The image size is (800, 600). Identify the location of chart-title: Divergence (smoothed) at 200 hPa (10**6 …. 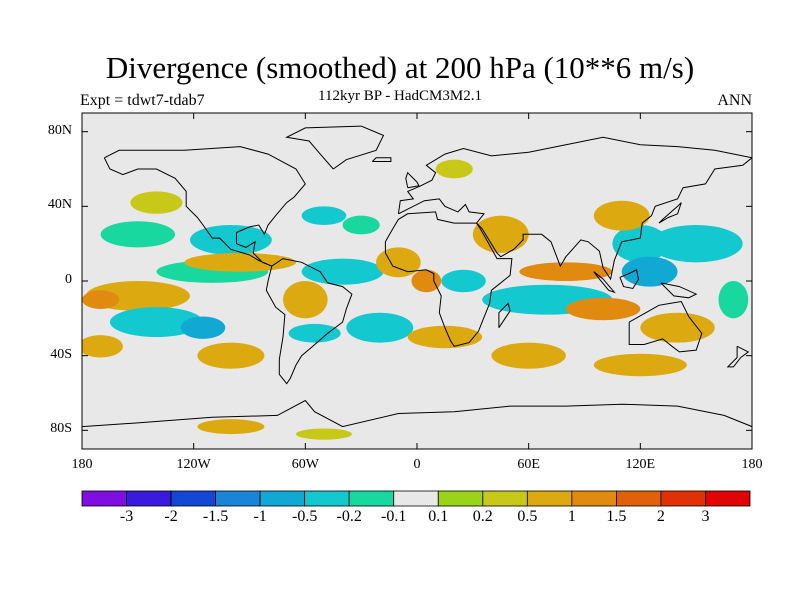
(400, 67).